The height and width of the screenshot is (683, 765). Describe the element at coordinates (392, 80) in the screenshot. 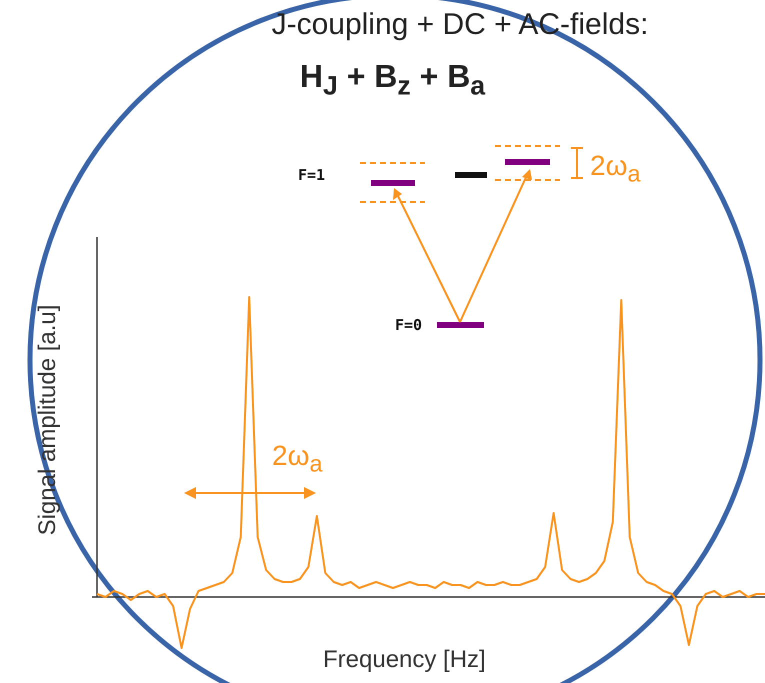

I see `chart-subtitle: H$_{J}$ + B$_{z}$ + B$_{a}$` at that location.